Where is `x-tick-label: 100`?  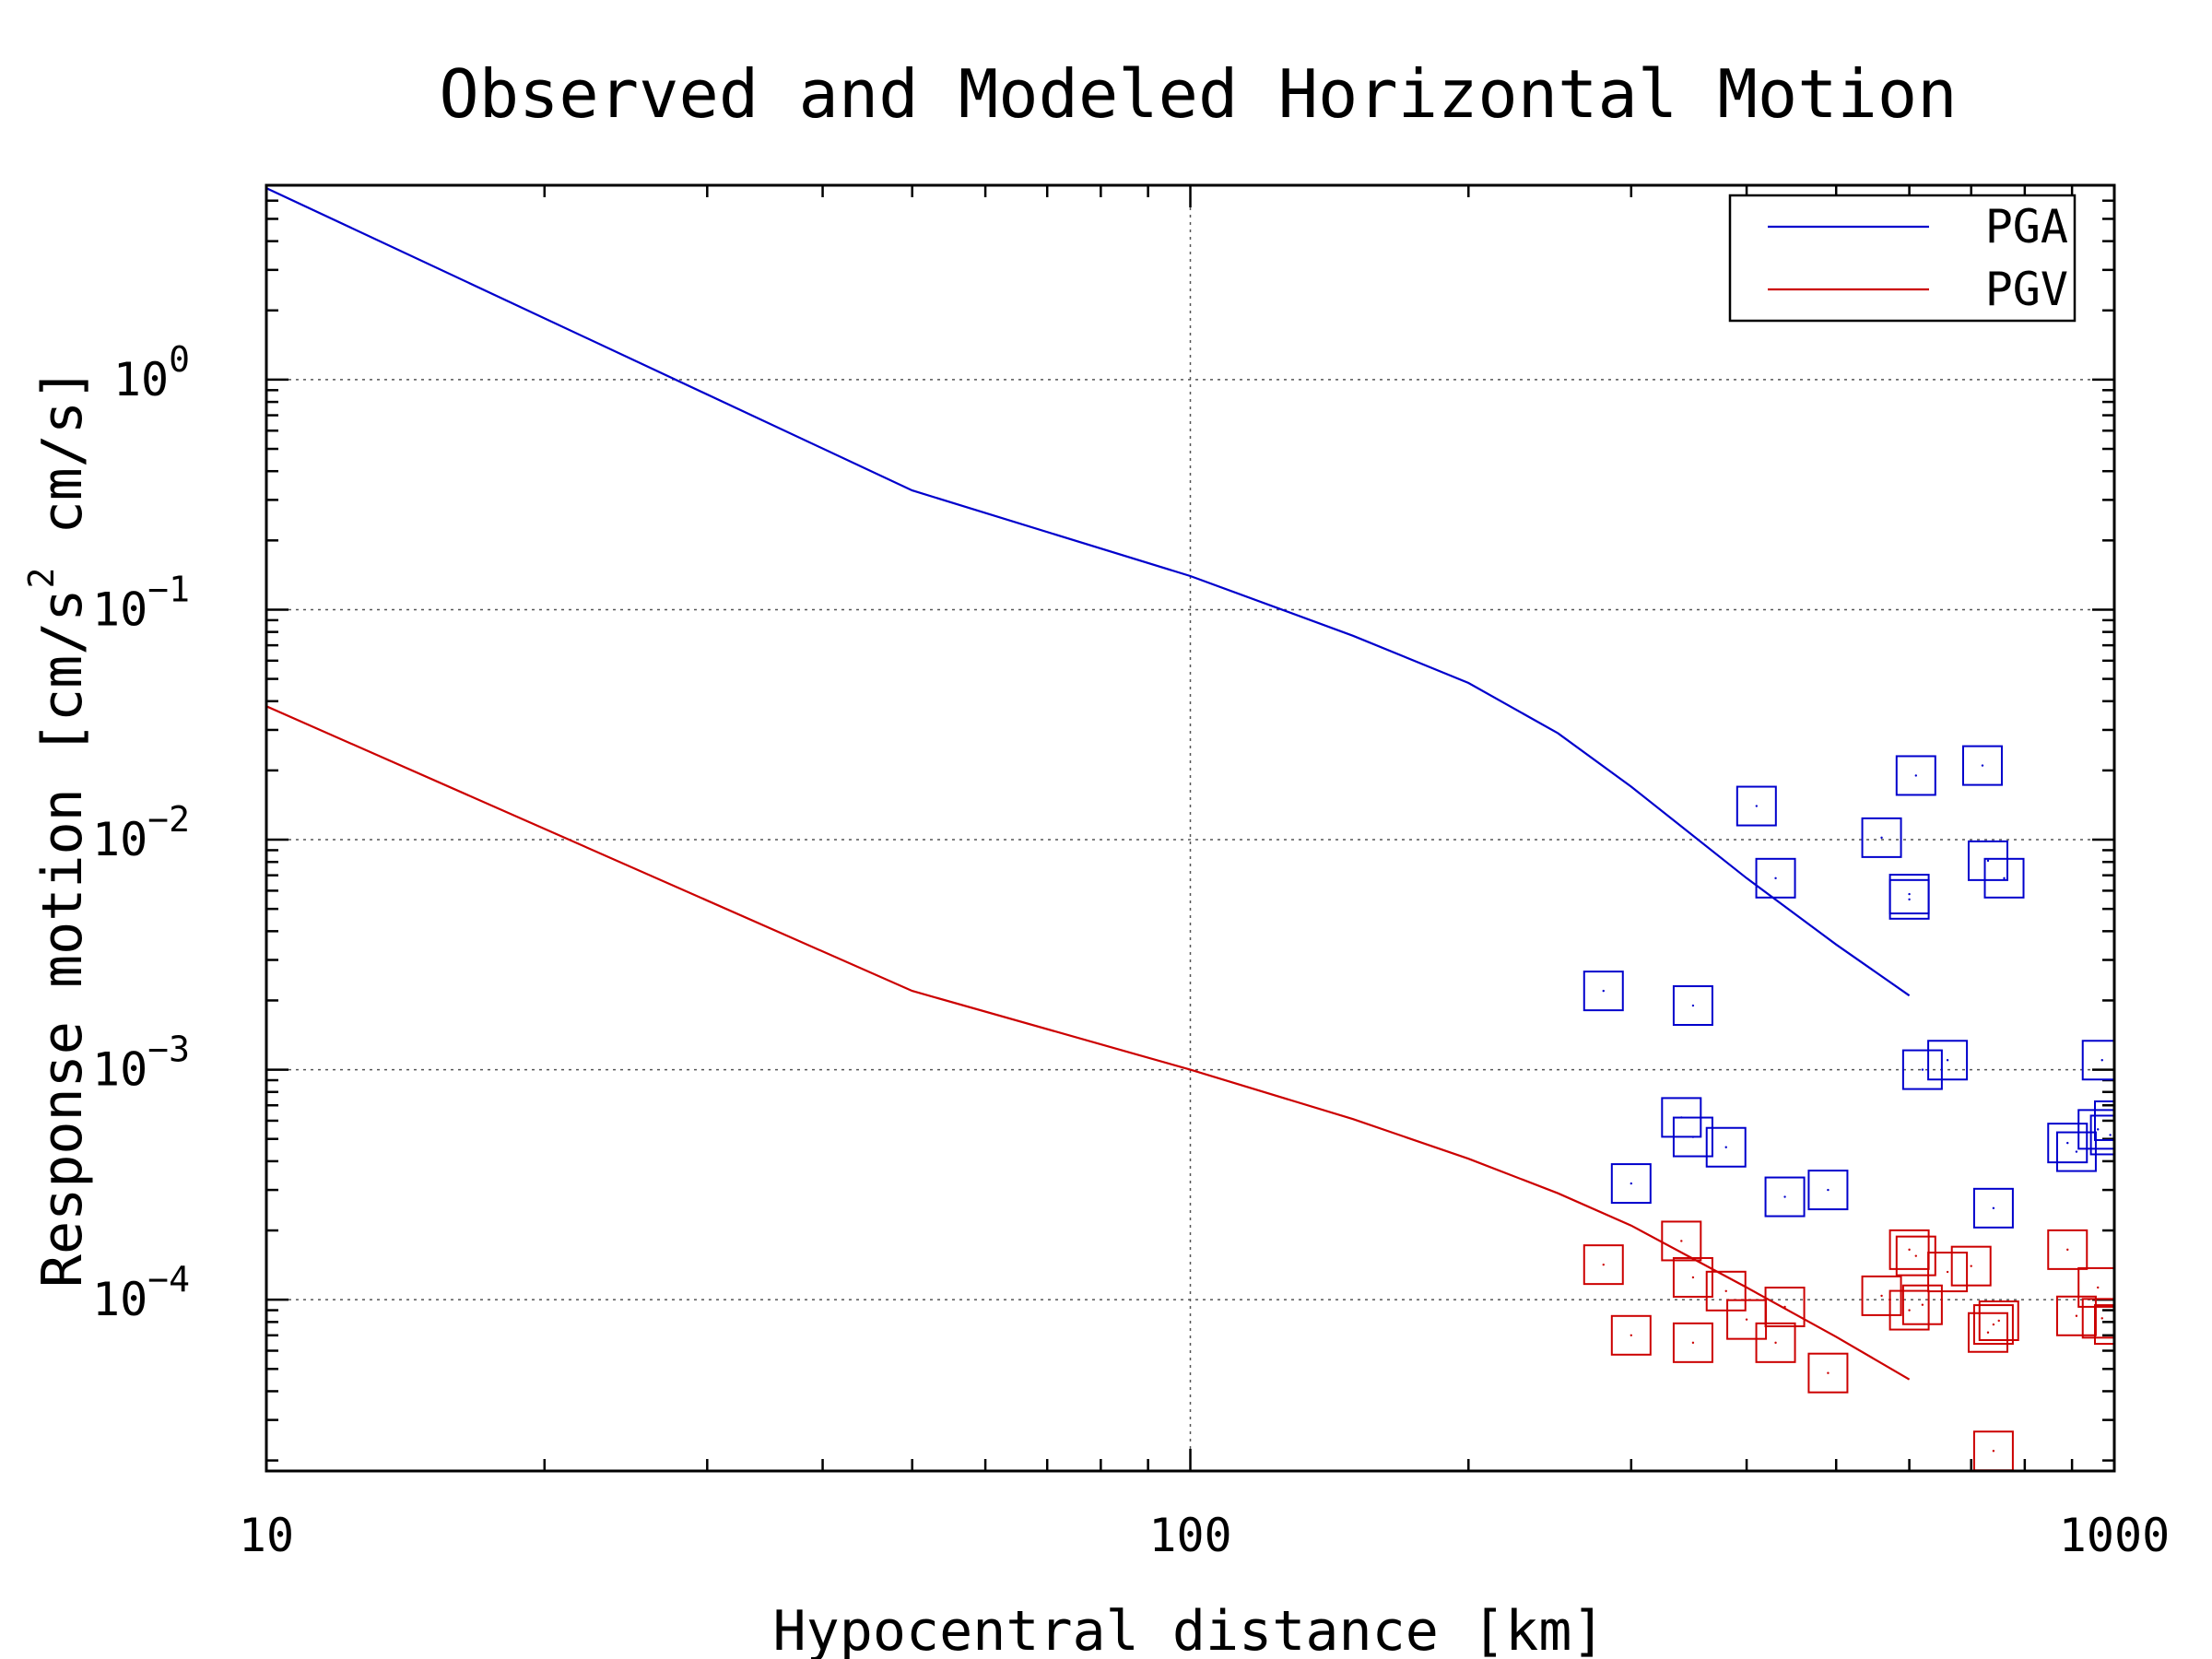
x-tick-label: 100 is located at coordinates (1189, 1535).